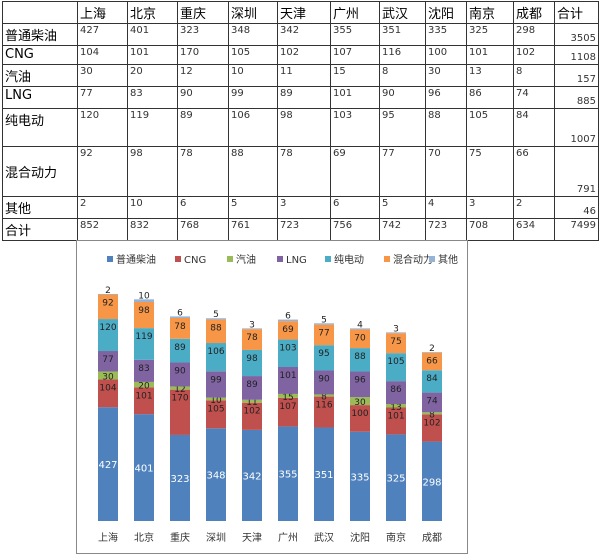 The height and width of the screenshot is (559, 600). I want to click on data-label: 6, so click(180, 313).